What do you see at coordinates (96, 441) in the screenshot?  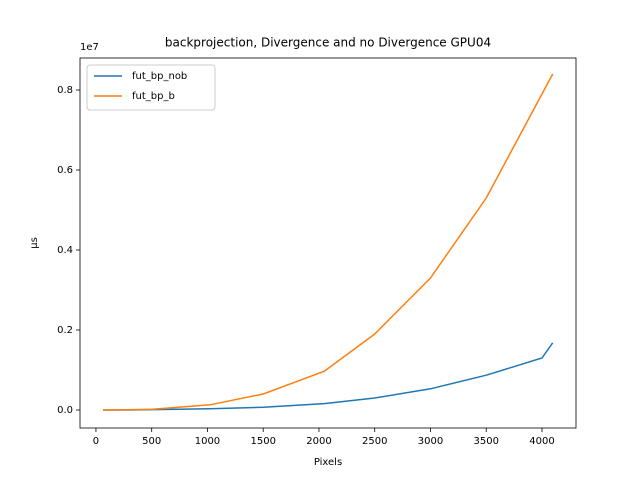 I see `x-tick-label: 0` at bounding box center [96, 441].